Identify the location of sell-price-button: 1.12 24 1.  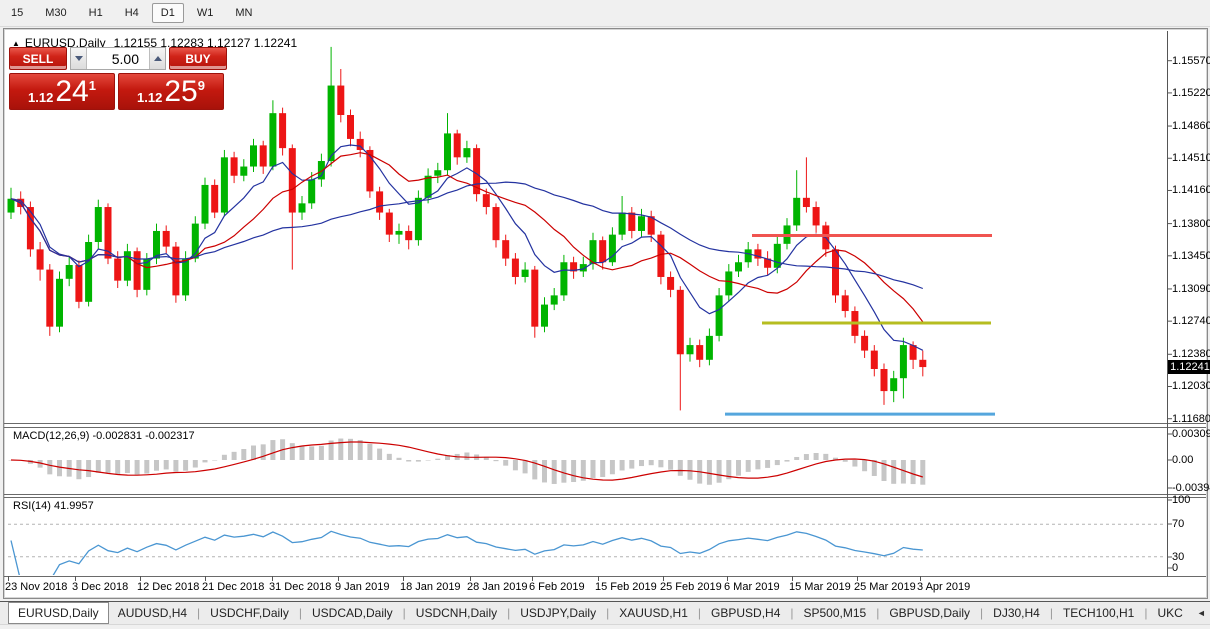
(62, 91).